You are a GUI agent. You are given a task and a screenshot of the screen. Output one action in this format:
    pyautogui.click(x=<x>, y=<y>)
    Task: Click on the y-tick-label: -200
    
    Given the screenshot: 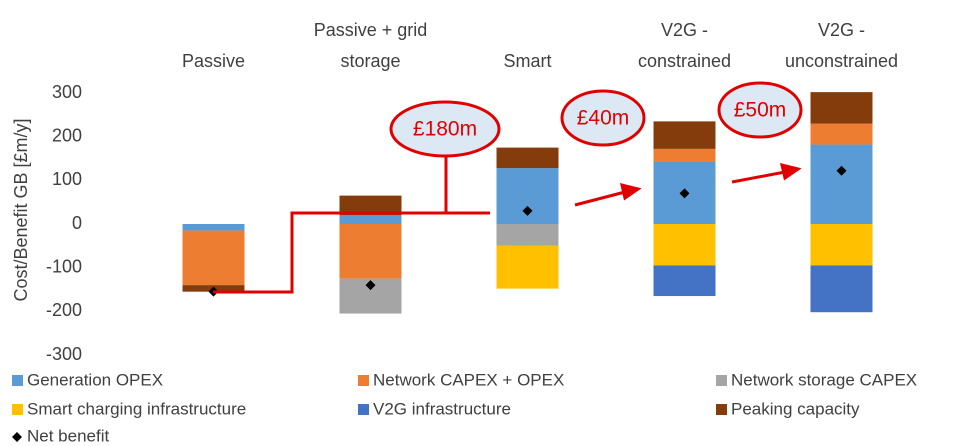 What is the action you would take?
    pyautogui.click(x=64, y=310)
    